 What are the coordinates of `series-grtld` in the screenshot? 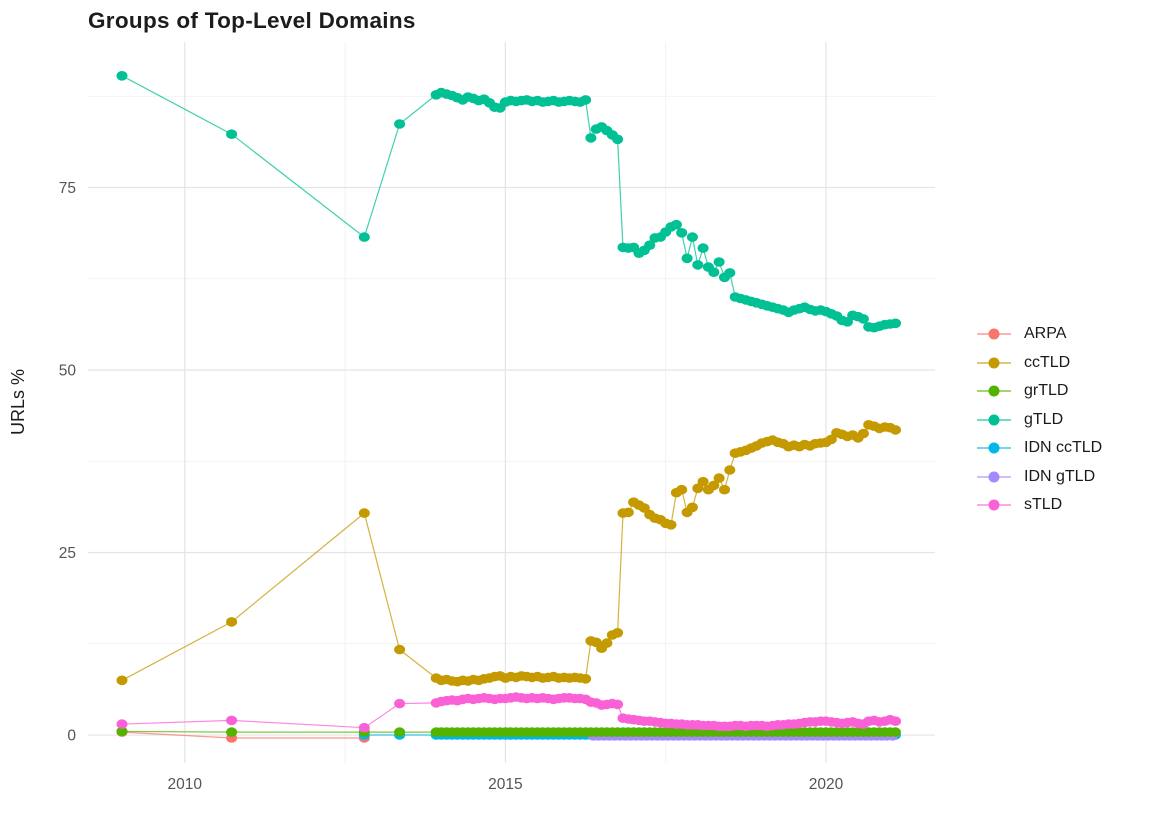 It's located at (508, 731).